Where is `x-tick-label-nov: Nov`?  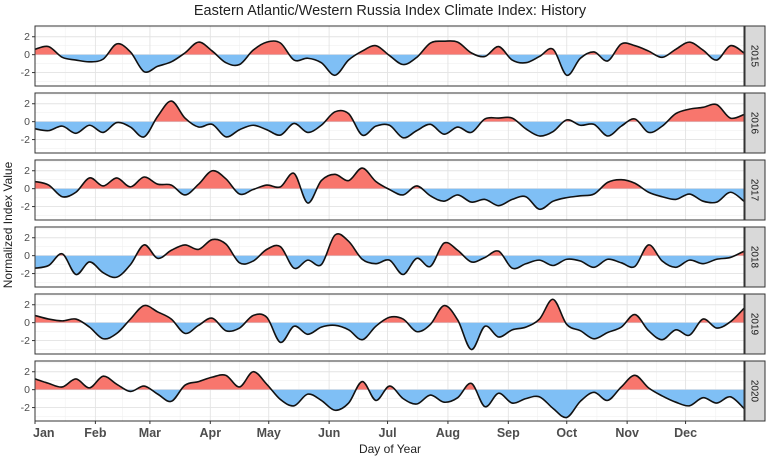 x-tick-label-nov: Nov is located at coordinates (627, 433).